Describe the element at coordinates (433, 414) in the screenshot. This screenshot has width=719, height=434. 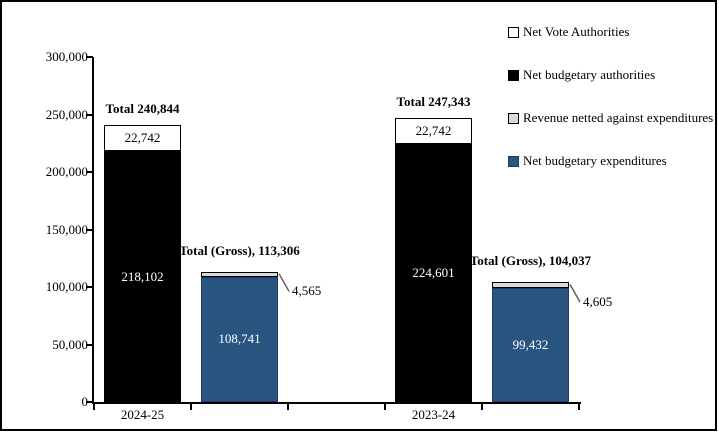
I see `x-axis-category-label: 2023-24` at that location.